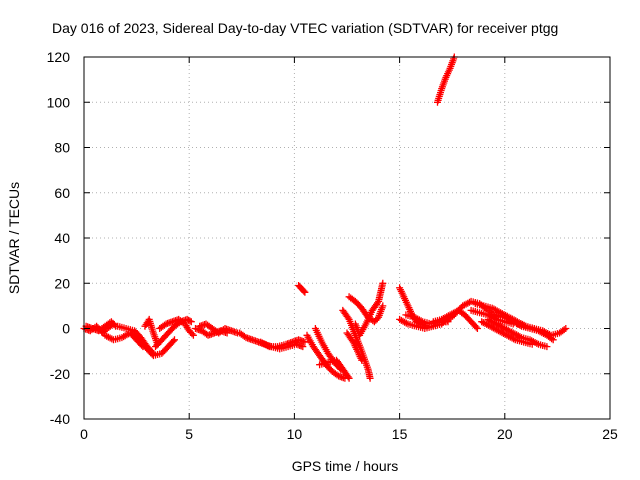  What do you see at coordinates (60, 419) in the screenshot?
I see `y-tick-label: -40` at bounding box center [60, 419].